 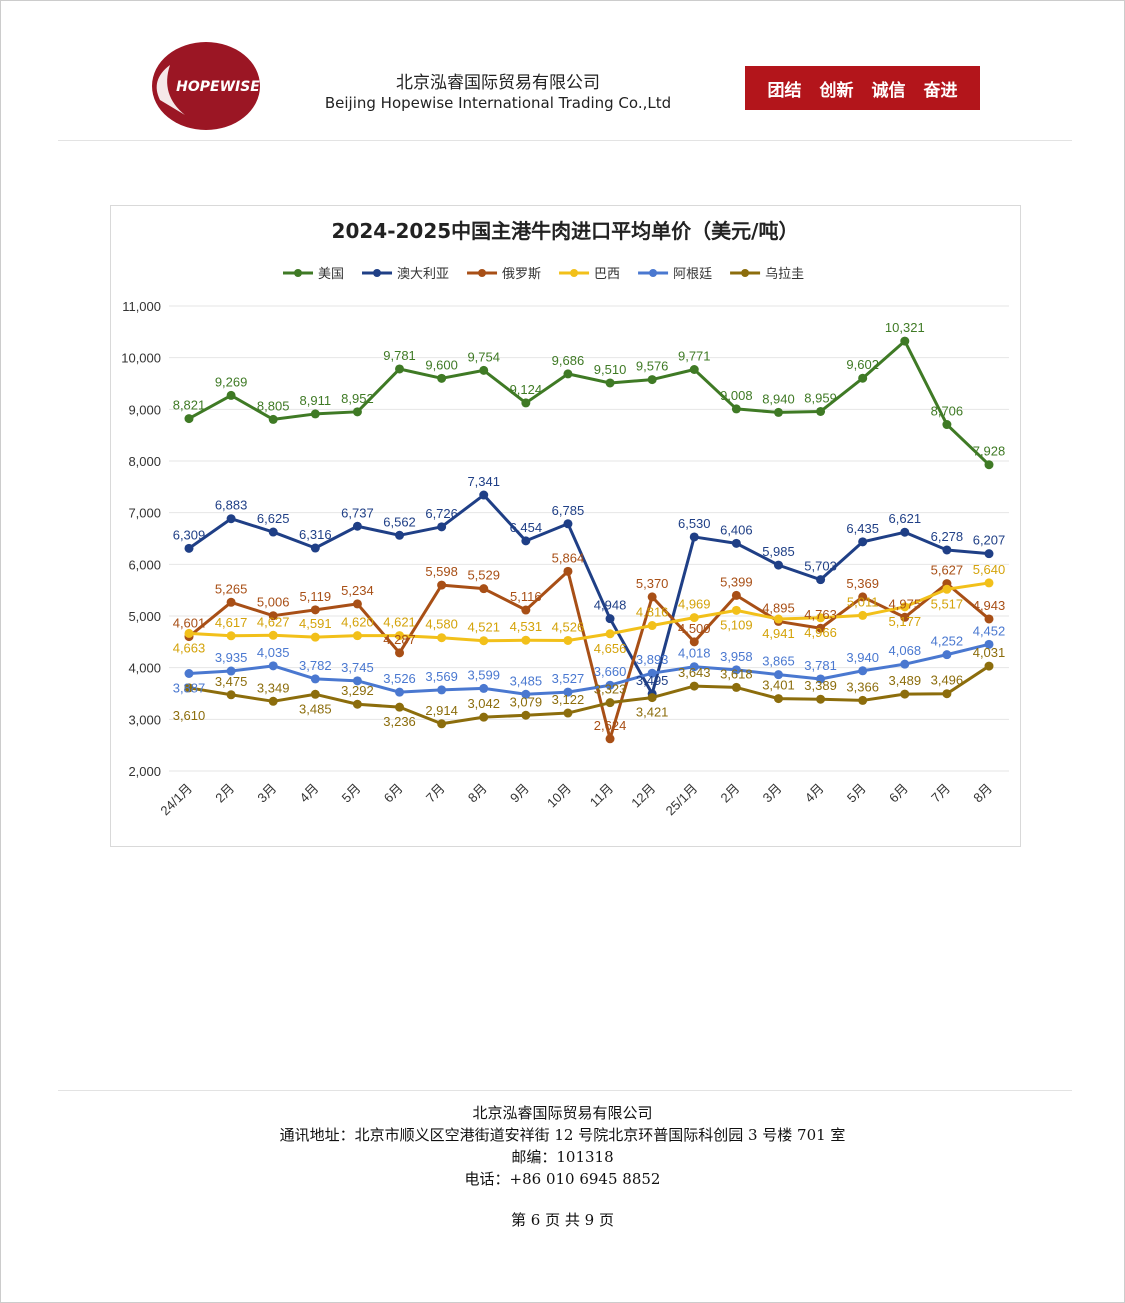 What do you see at coordinates (905, 621) in the screenshot?
I see `data-label: 5,177` at bounding box center [905, 621].